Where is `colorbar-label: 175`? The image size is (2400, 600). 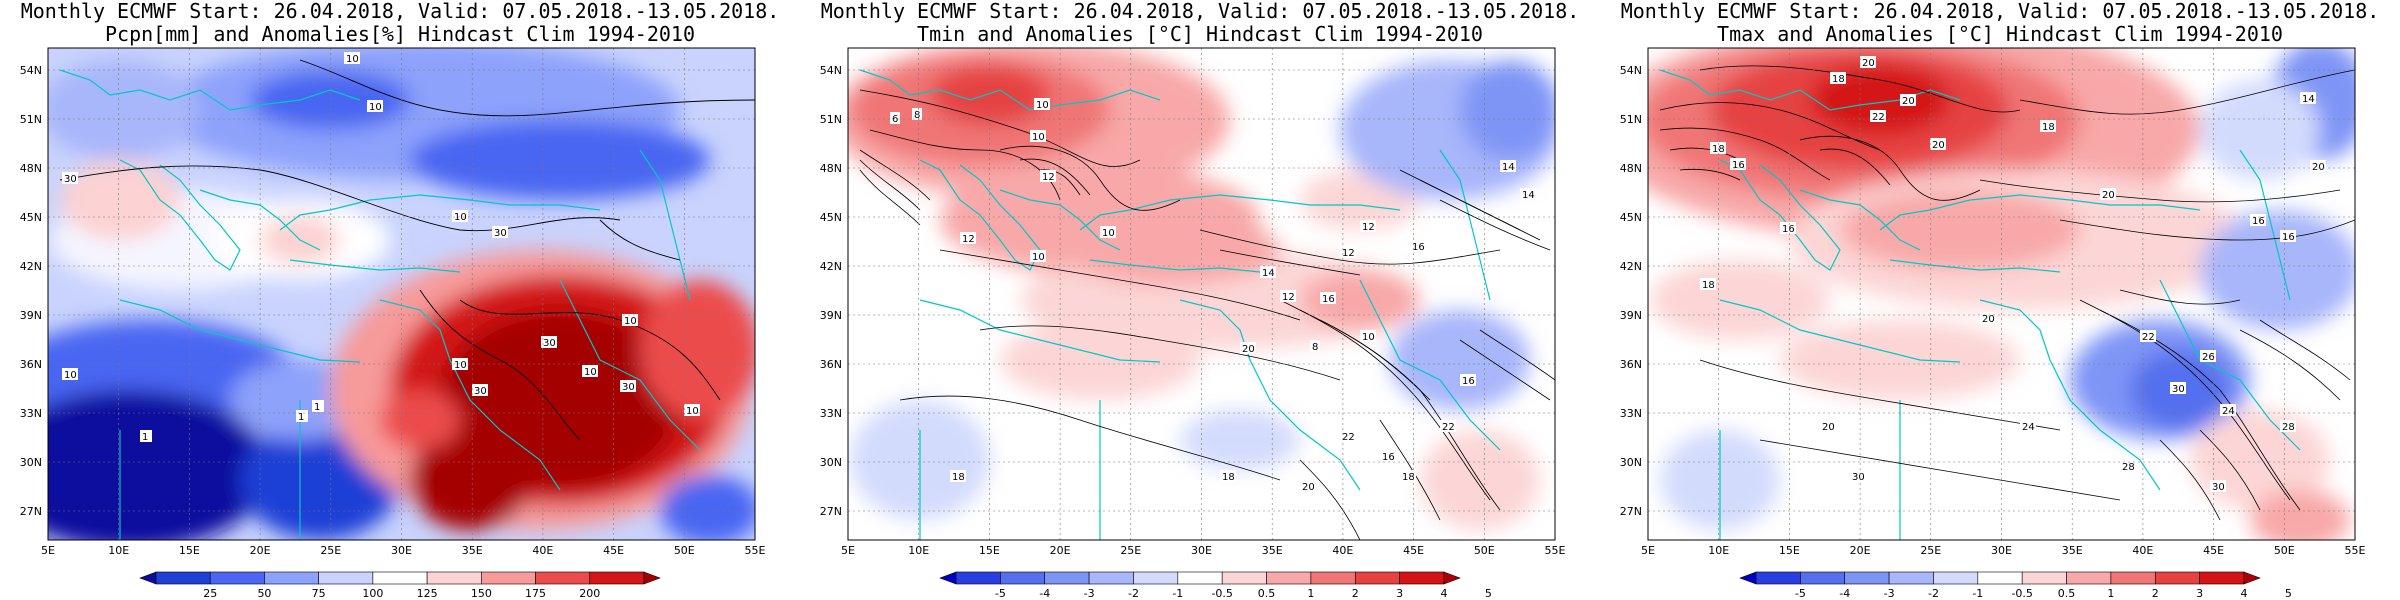 colorbar-label: 175 is located at coordinates (535, 593).